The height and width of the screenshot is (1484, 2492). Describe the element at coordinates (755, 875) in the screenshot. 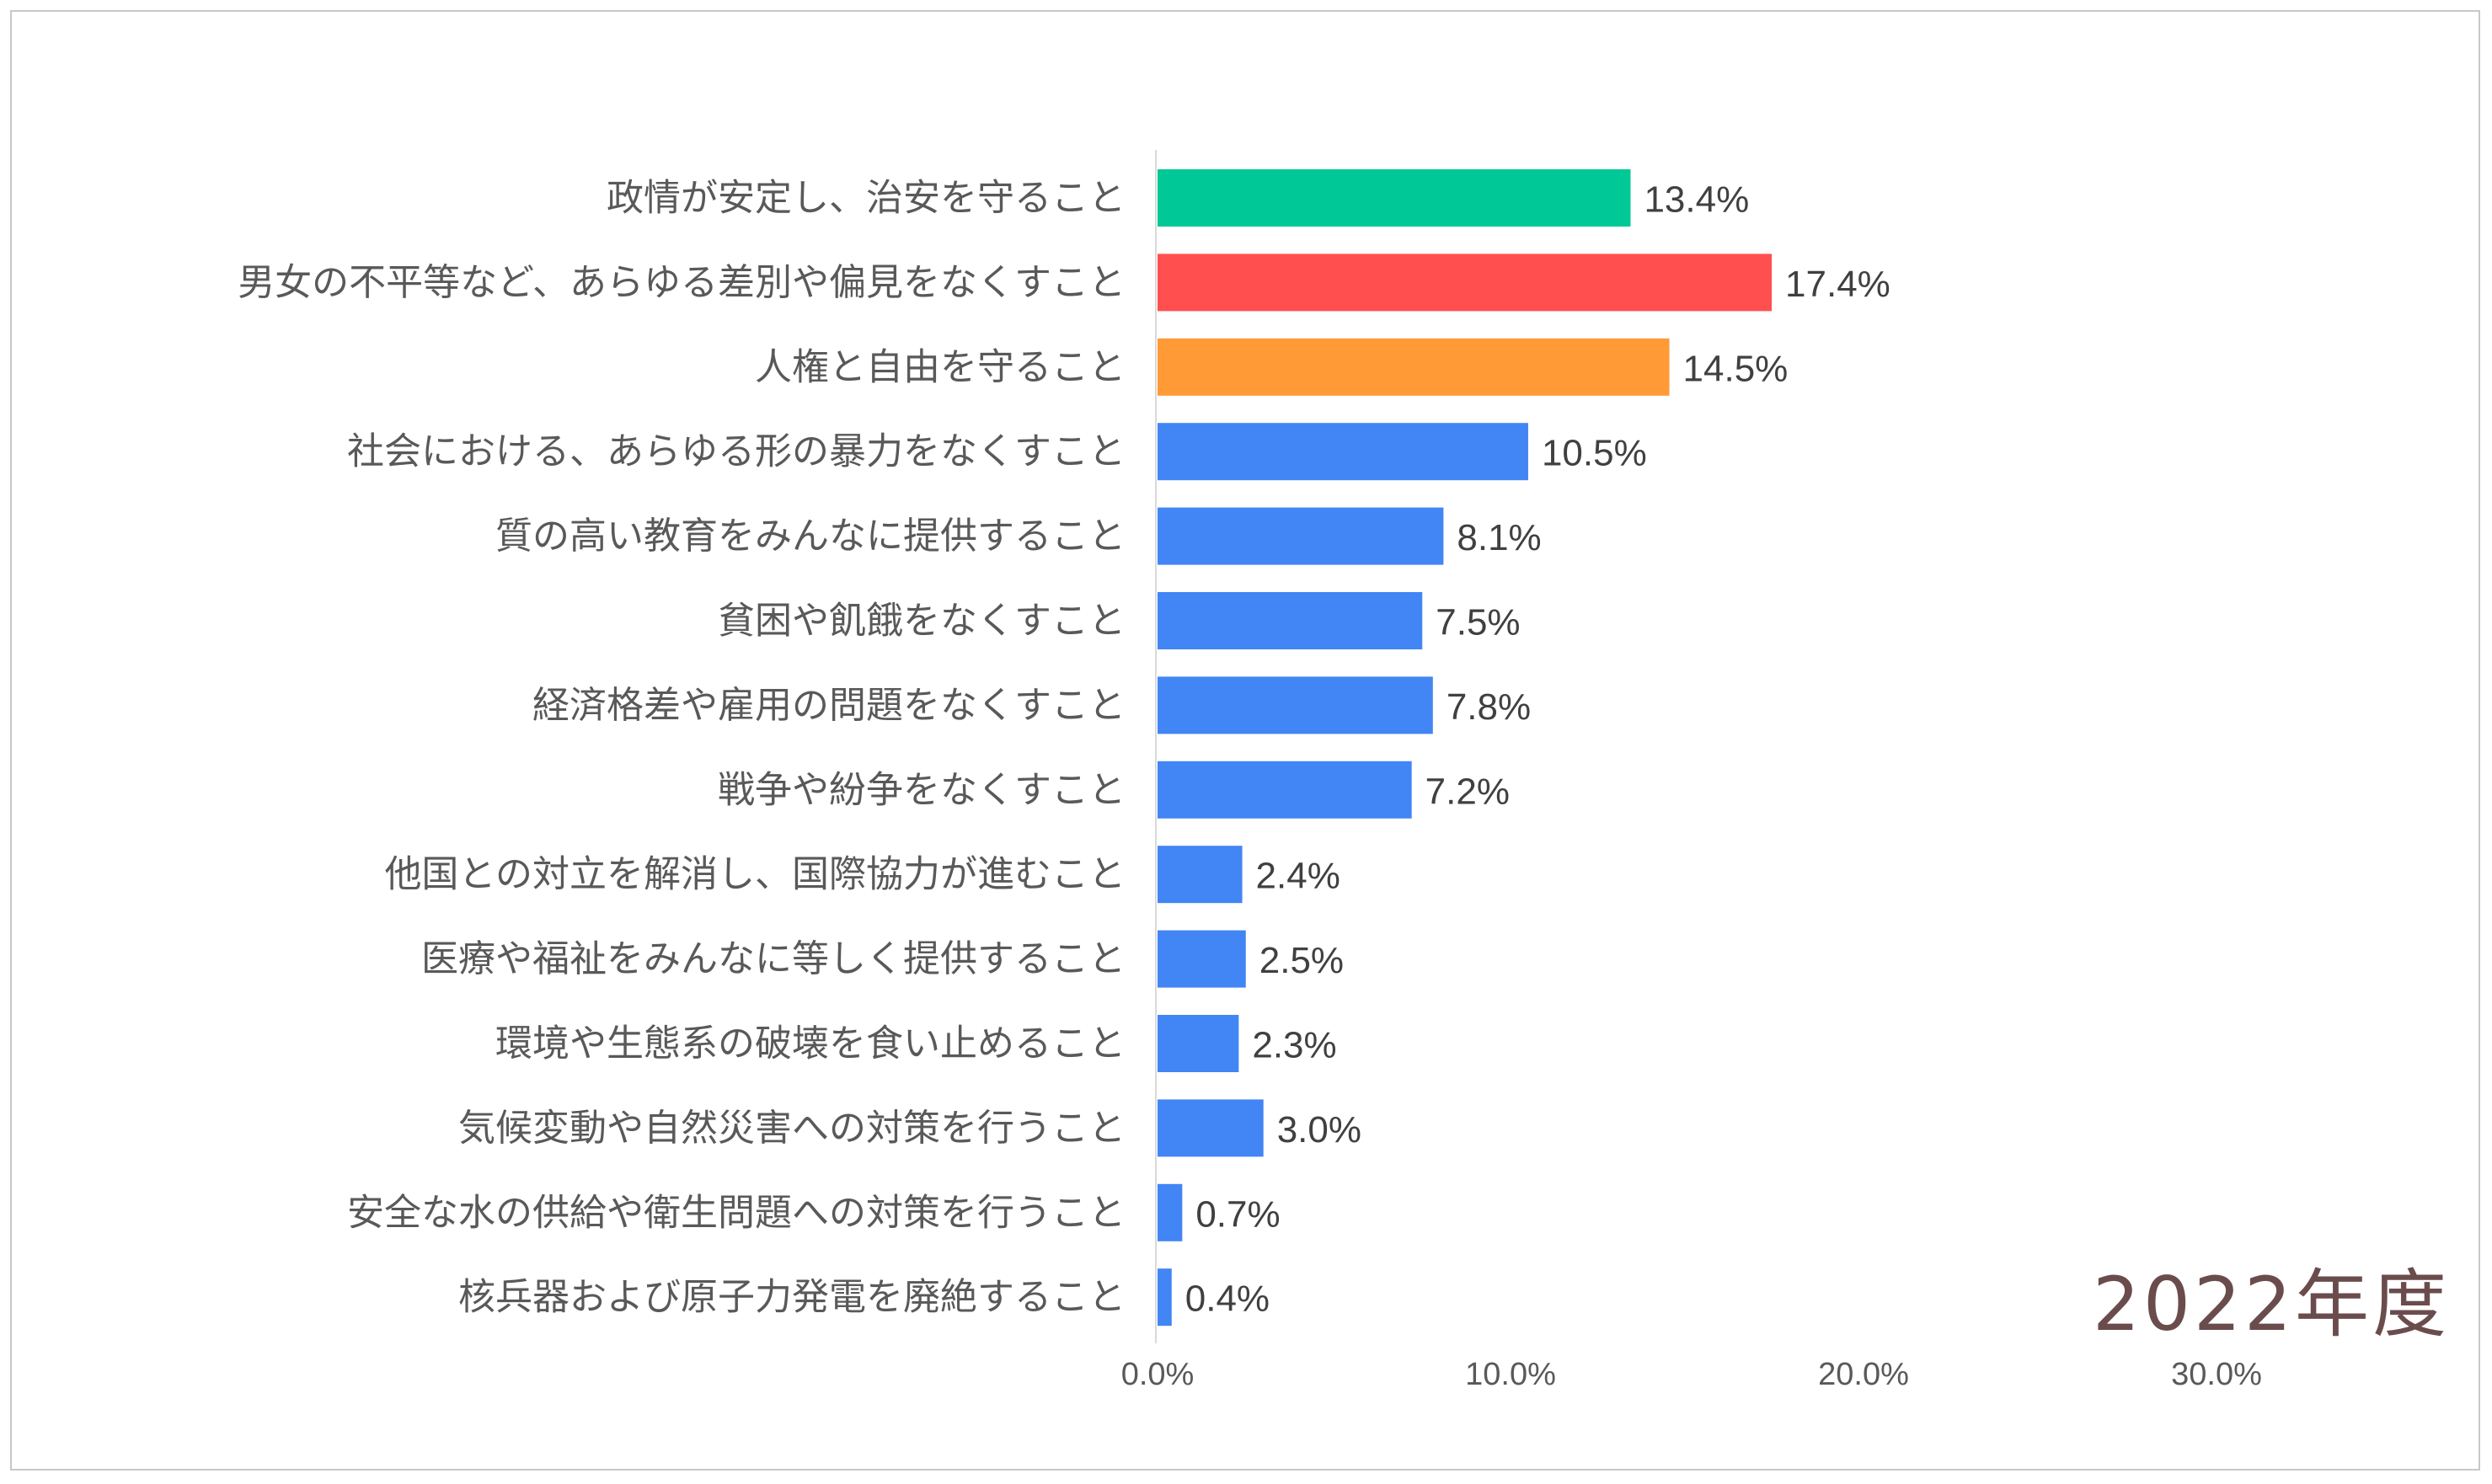

I see `category-label: 他国との対立を解消し、国際協力が進むこと` at that location.